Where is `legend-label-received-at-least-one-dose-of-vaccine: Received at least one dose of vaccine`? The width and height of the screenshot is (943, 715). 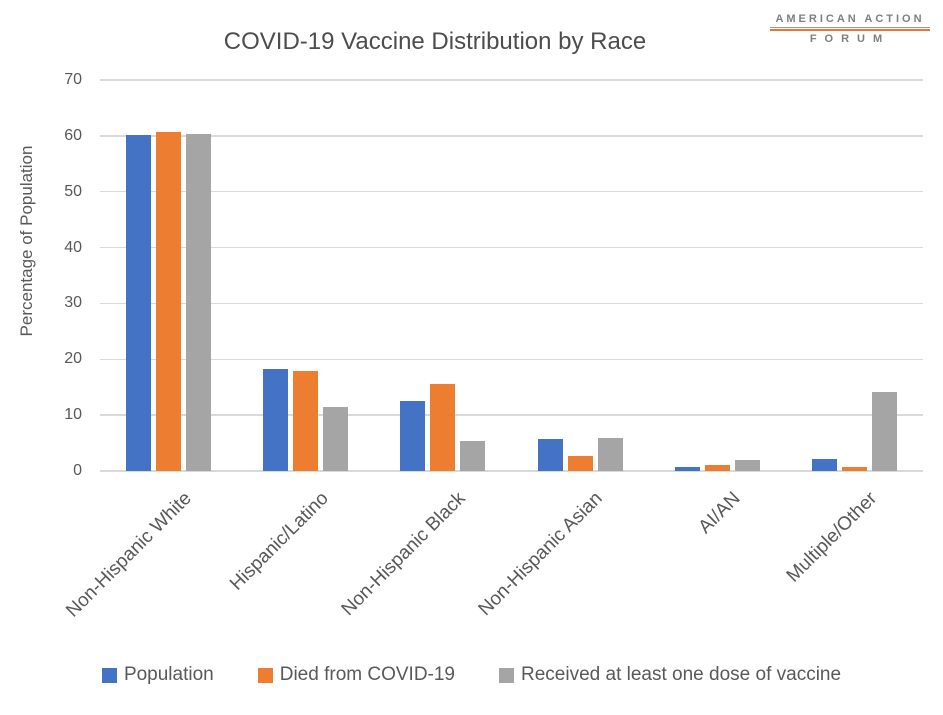 legend-label-received-at-least-one-dose-of-vaccine: Received at least one dose of vaccine is located at coordinates (681, 674).